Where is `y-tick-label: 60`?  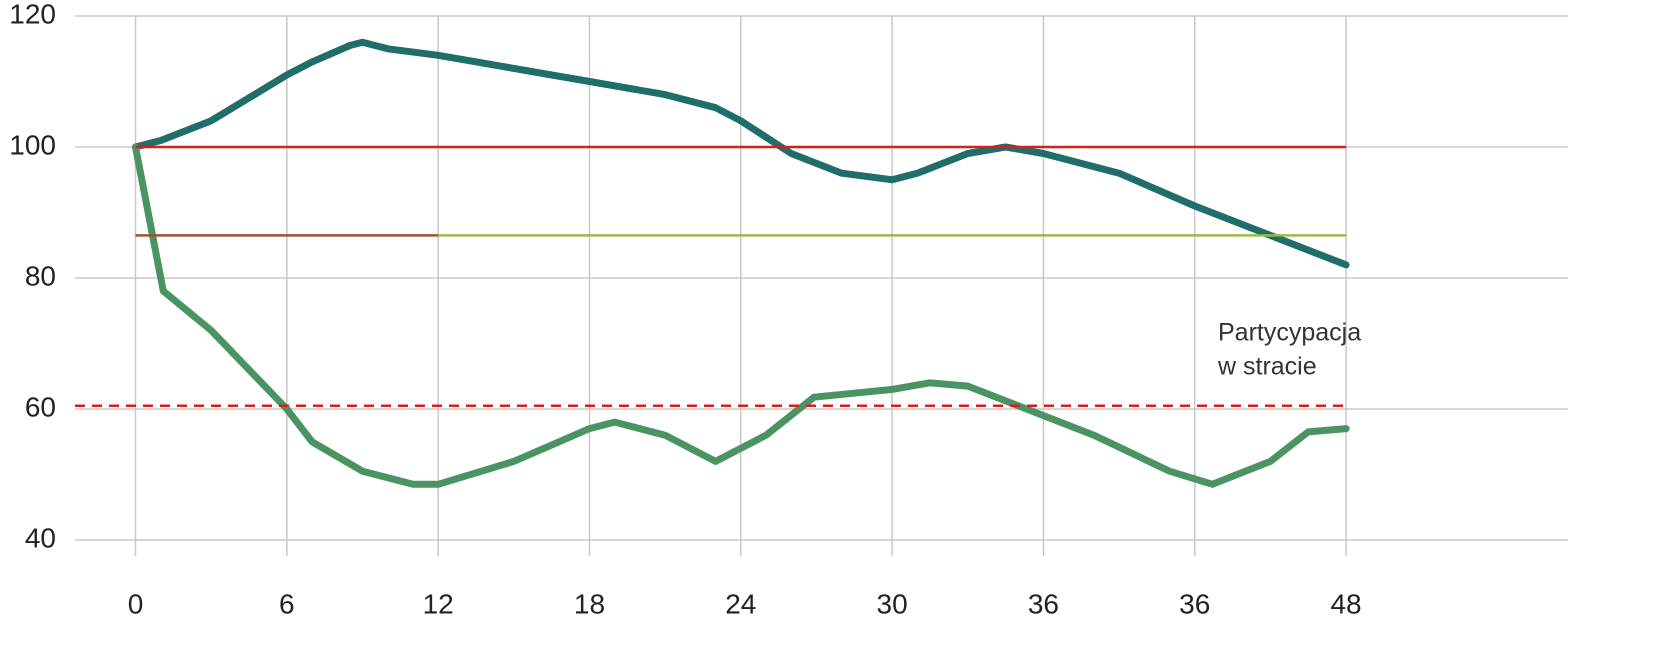
y-tick-label: 60 is located at coordinates (40, 406).